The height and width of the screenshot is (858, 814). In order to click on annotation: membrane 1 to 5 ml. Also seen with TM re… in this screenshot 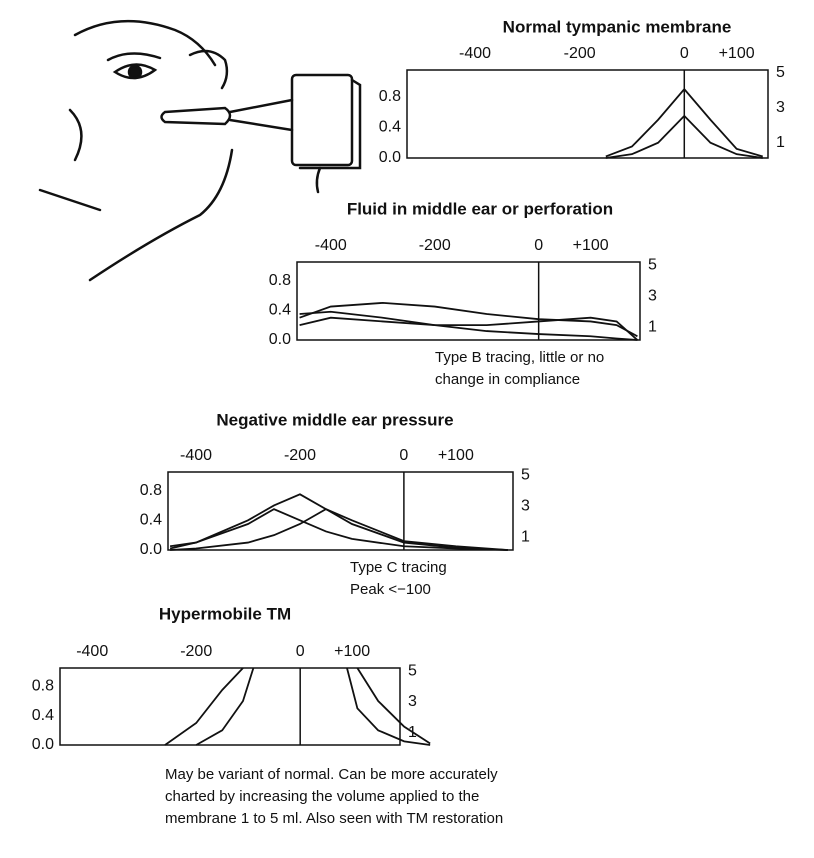, I will do `click(334, 818)`.